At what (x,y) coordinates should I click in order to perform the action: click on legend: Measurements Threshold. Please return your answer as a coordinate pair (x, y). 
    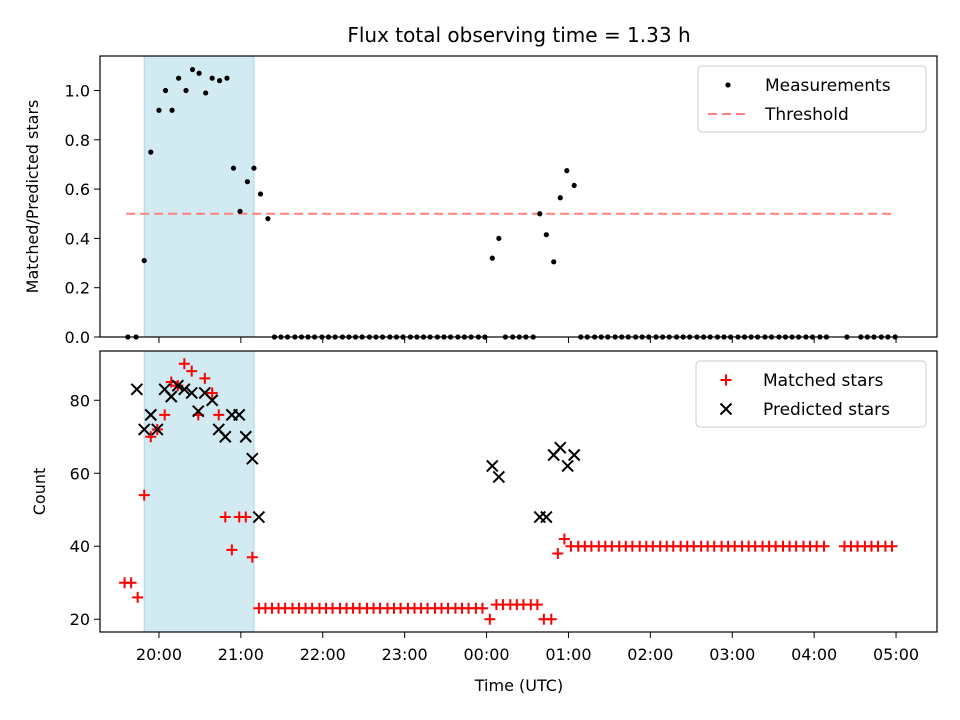
    Looking at the image, I should click on (812, 99).